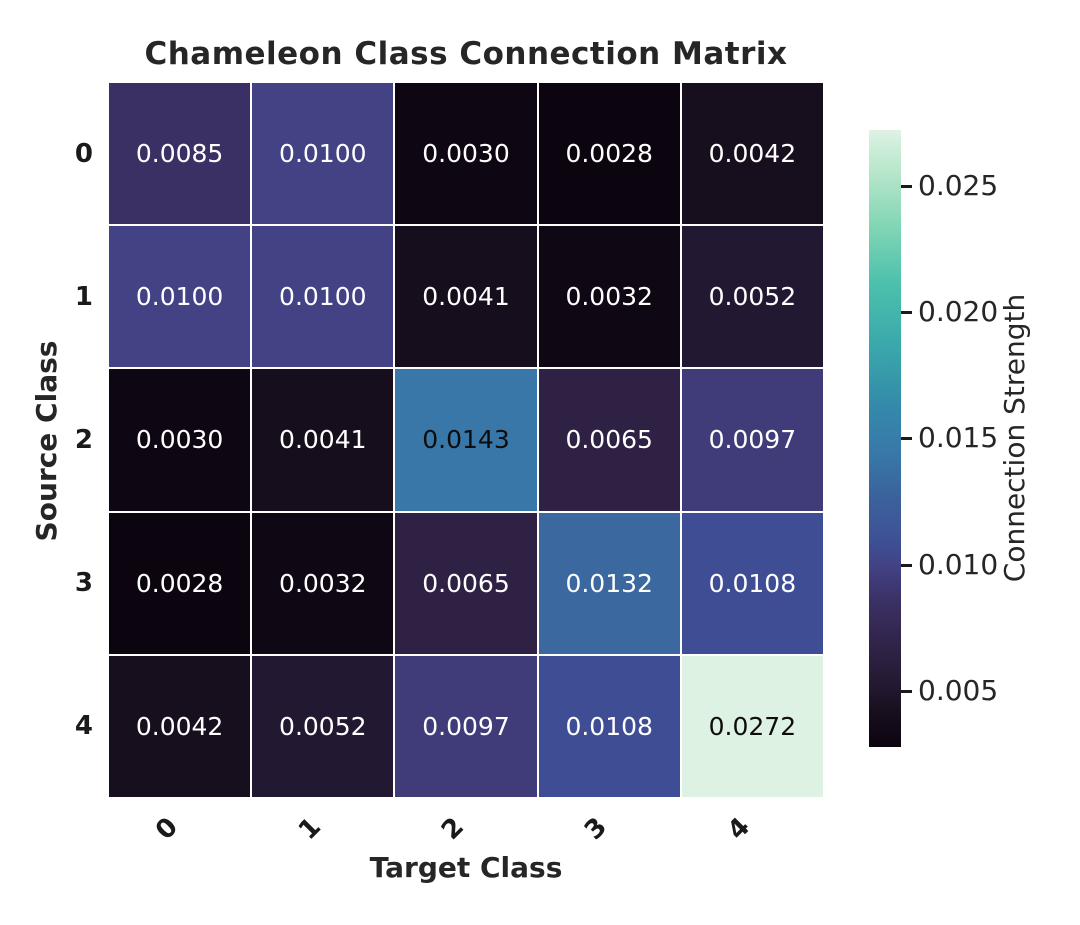  I want to click on colorbar-tick-label: 0.005, so click(958, 690).